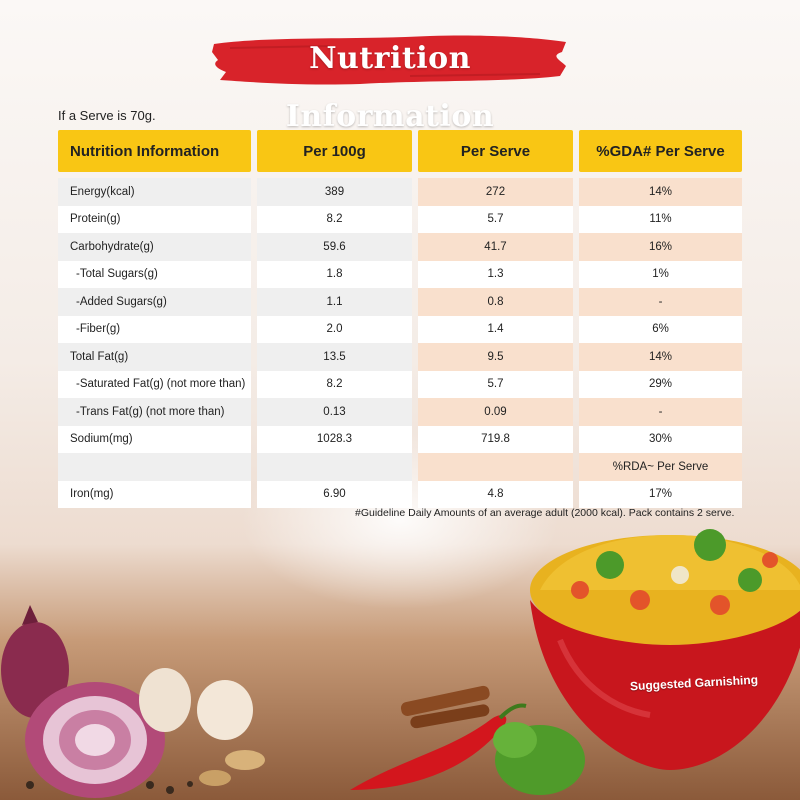 This screenshot has width=800, height=800. I want to click on header-nutrition: Nutrition Information, so click(154, 151).